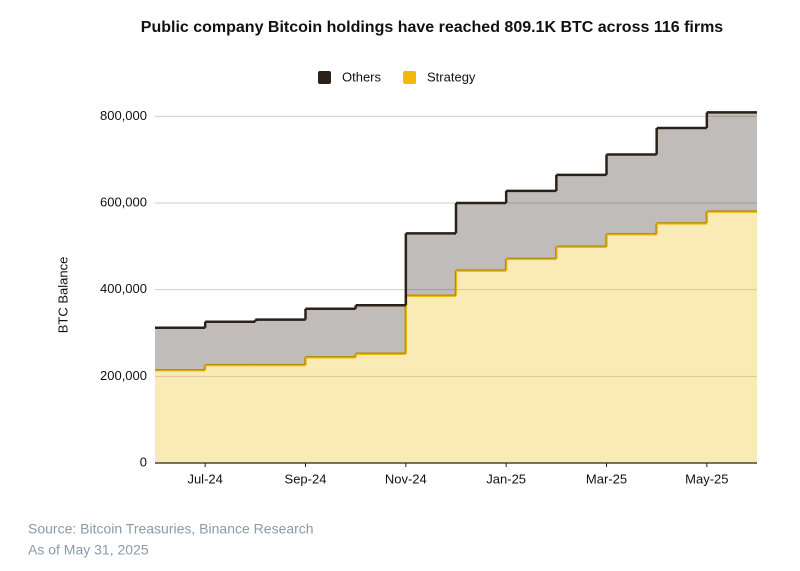  What do you see at coordinates (123, 288) in the screenshot?
I see `y-tick-label: 400,000` at bounding box center [123, 288].